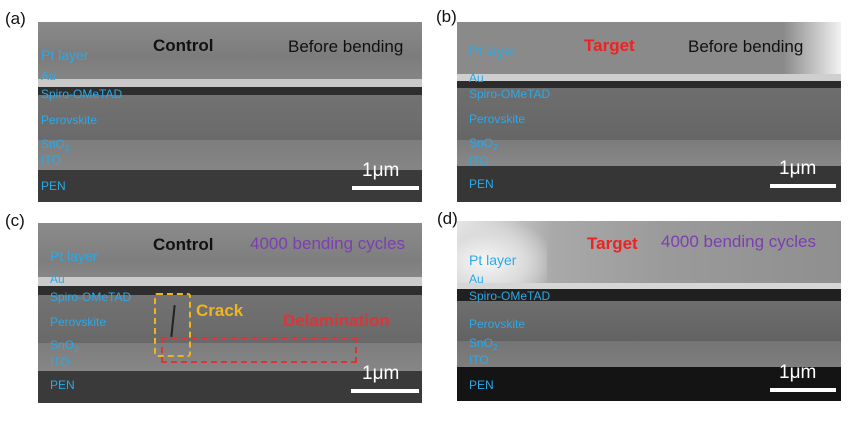 The height and width of the screenshot is (430, 858). Describe the element at coordinates (15, 18) in the screenshot. I see `panel-tag-a: (a)` at that location.